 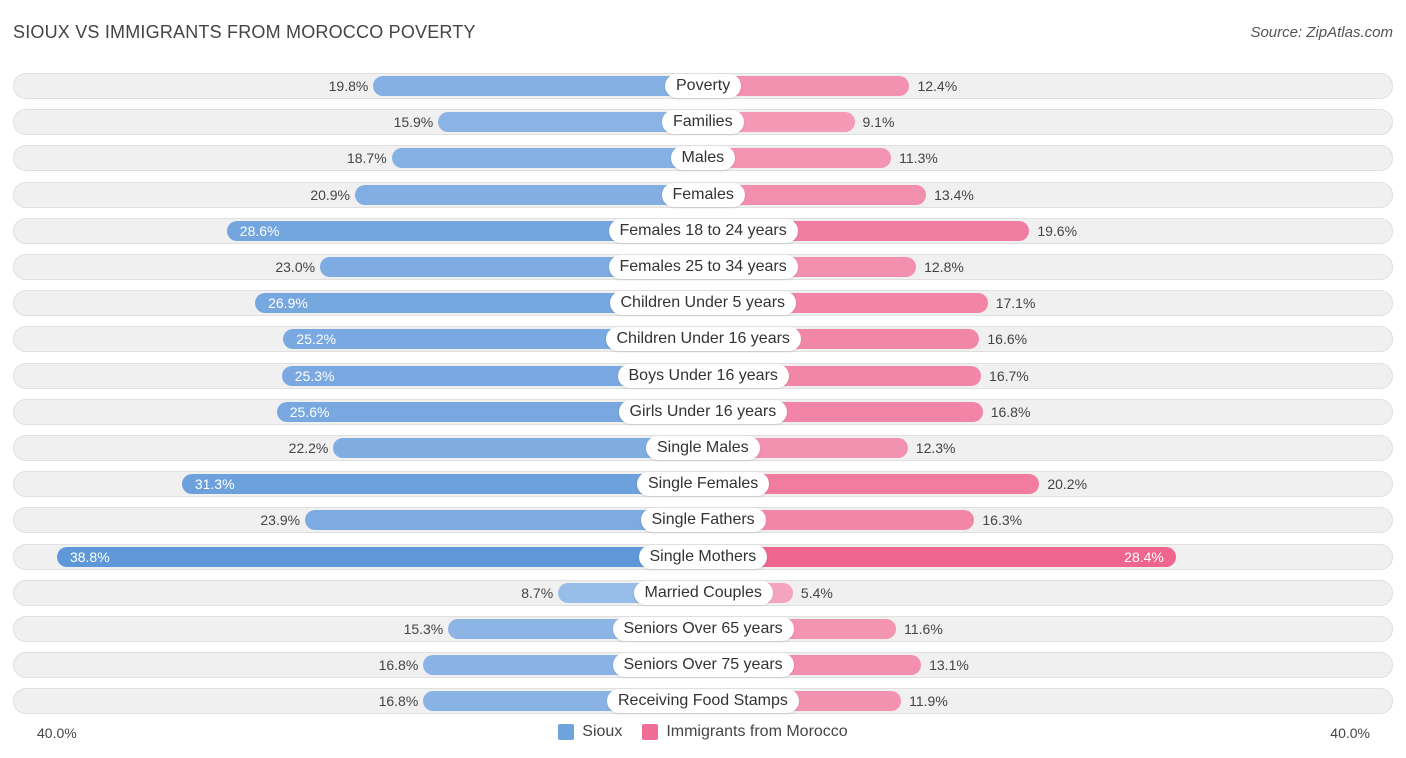 I want to click on value-label-sioux: 23.0%, so click(x=295, y=267).